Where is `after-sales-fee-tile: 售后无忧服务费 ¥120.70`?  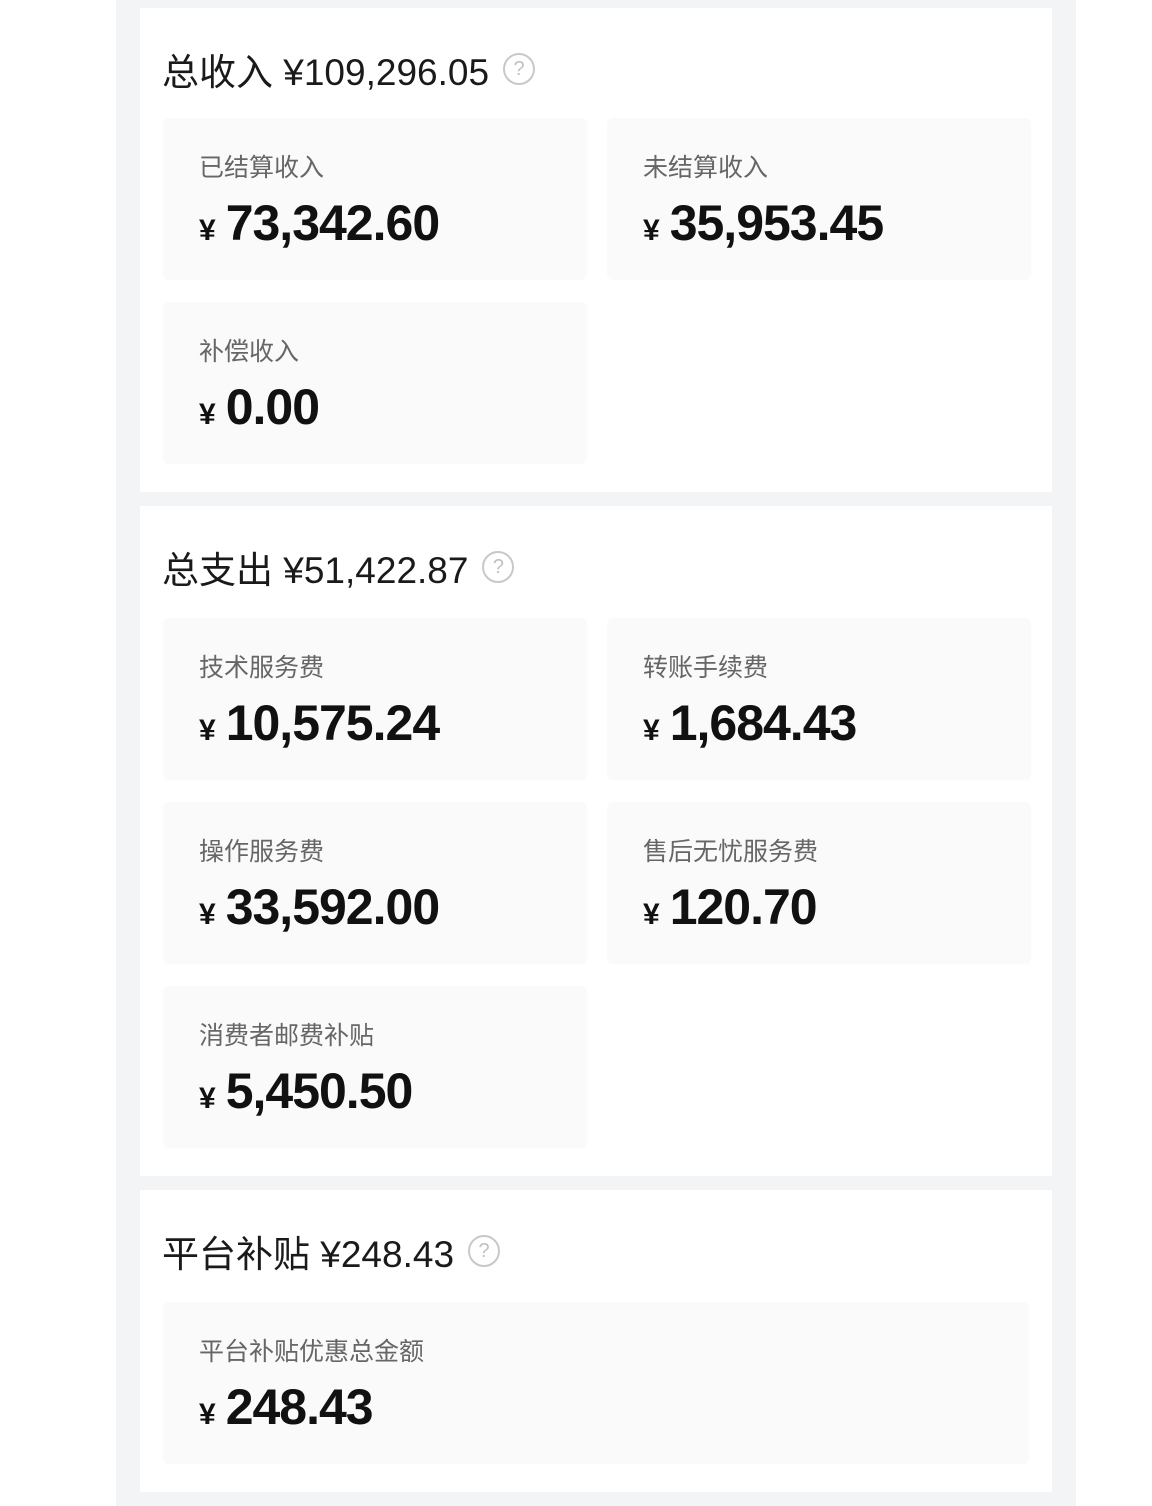
after-sales-fee-tile: 售后无忧服务费 ¥120.70 is located at coordinates (819, 883).